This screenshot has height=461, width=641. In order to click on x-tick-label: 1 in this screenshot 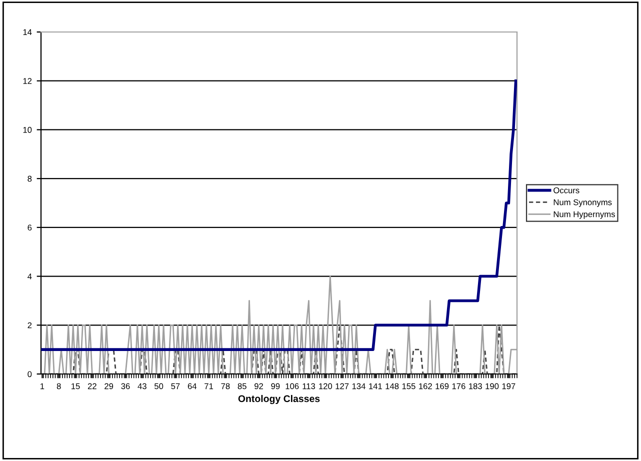, I will do `click(42, 386)`.